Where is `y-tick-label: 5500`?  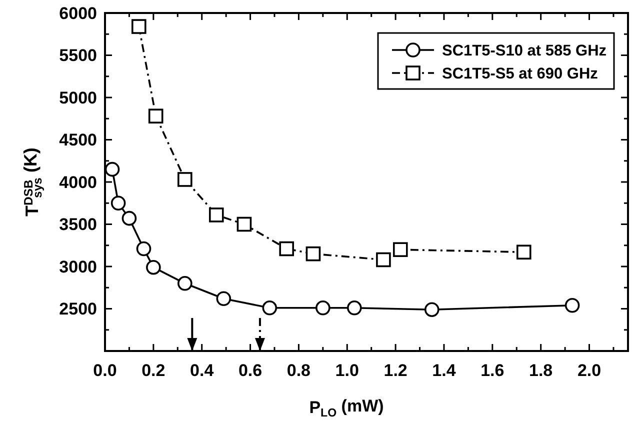
y-tick-label: 5500 is located at coordinates (78, 56).